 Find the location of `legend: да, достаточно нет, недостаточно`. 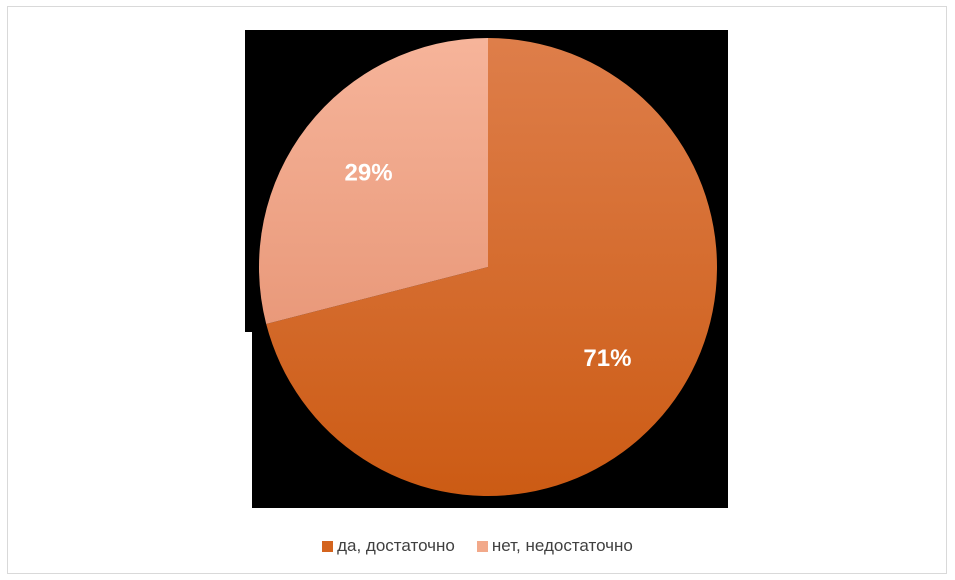

legend: да, достаточно нет, недостаточно is located at coordinates (477, 546).